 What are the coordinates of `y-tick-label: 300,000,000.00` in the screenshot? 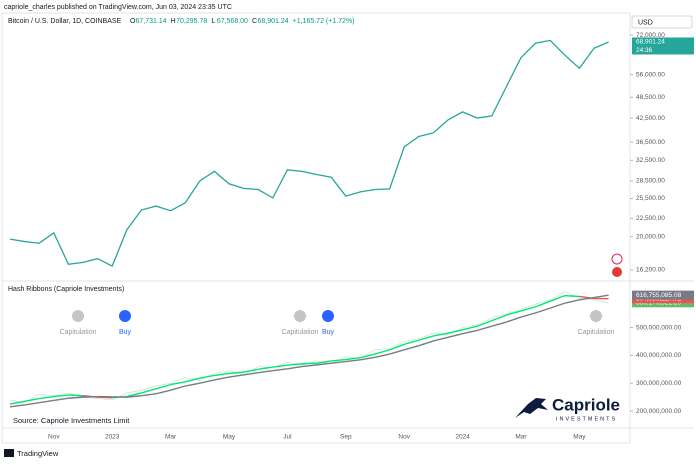 It's located at (659, 383).